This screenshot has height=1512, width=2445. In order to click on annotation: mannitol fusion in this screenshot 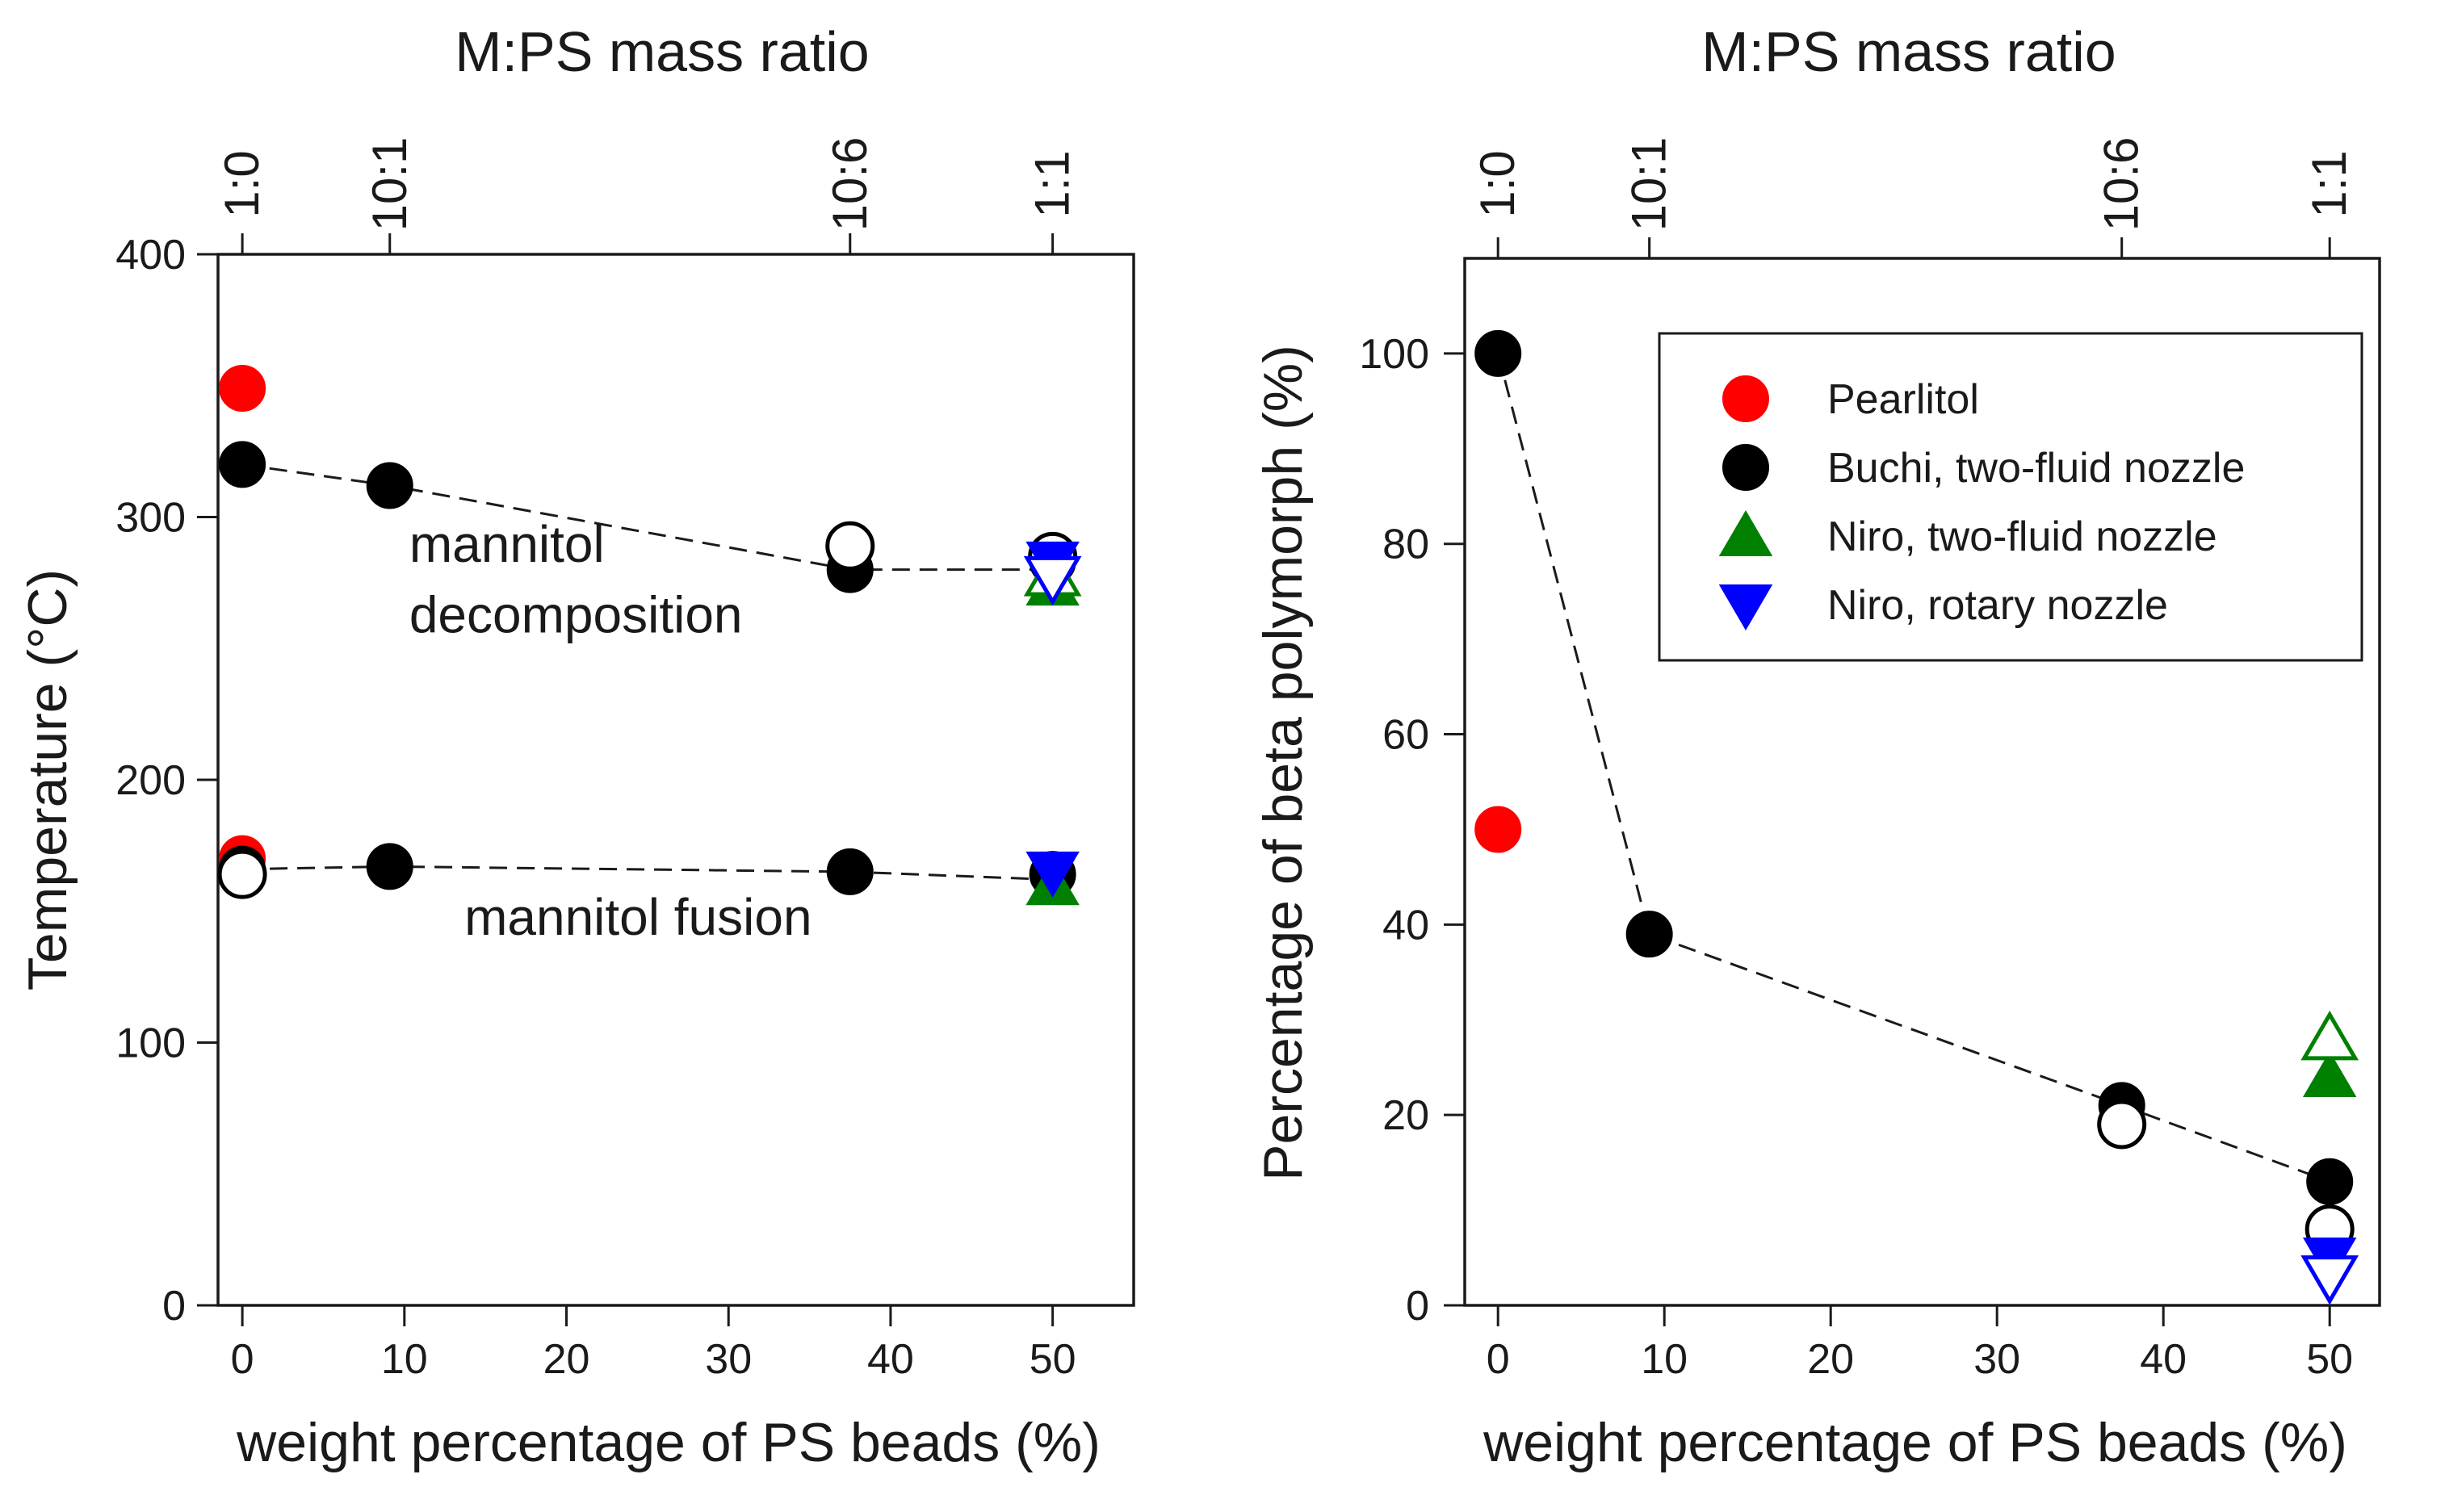, I will do `click(638, 917)`.